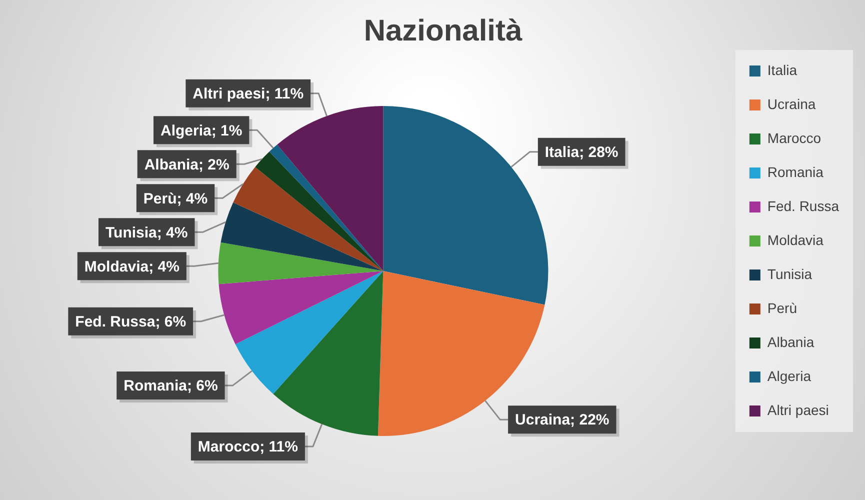  Describe the element at coordinates (789, 376) in the screenshot. I see `legend-label: Algeria` at that location.